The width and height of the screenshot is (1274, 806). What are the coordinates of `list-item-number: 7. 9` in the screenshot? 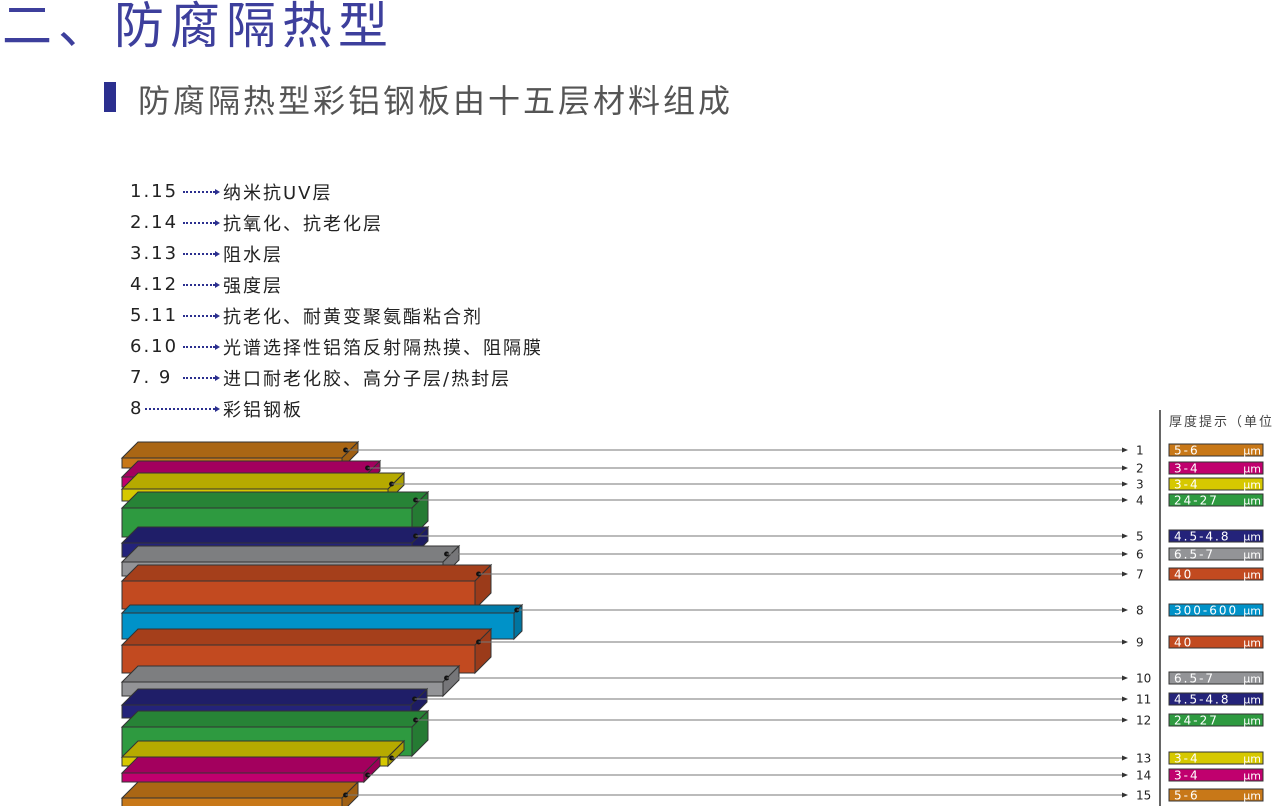 It's located at (151, 377).